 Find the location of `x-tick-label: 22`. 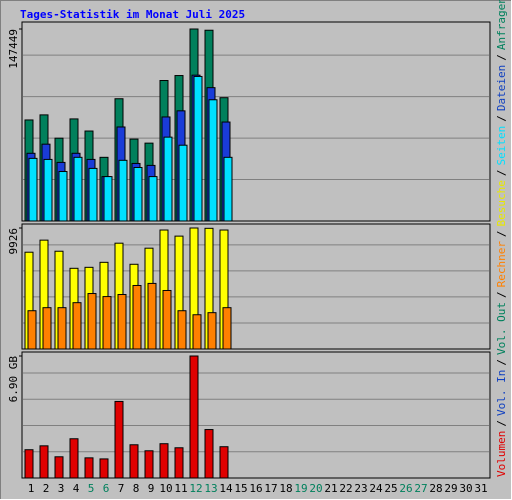

x-tick-label: 22 is located at coordinates (345, 488).